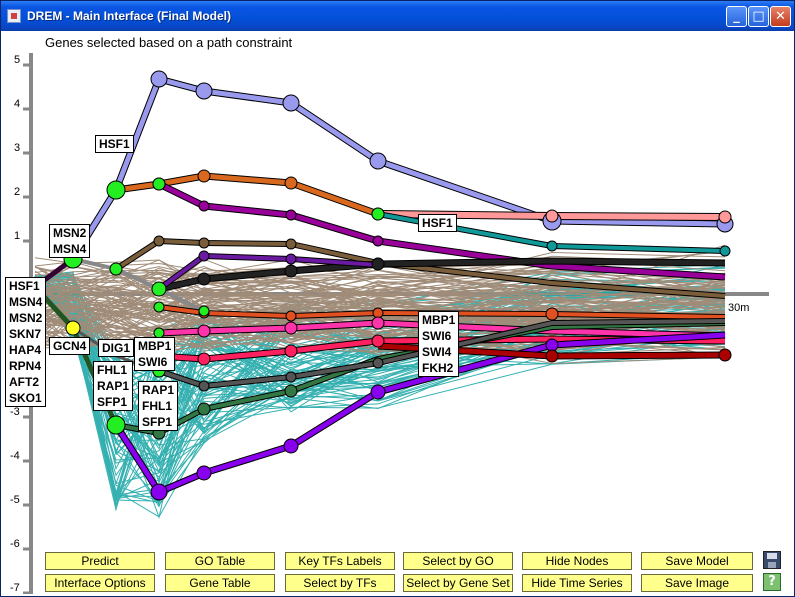  I want to click on y-tick-label: 1, so click(17, 236).